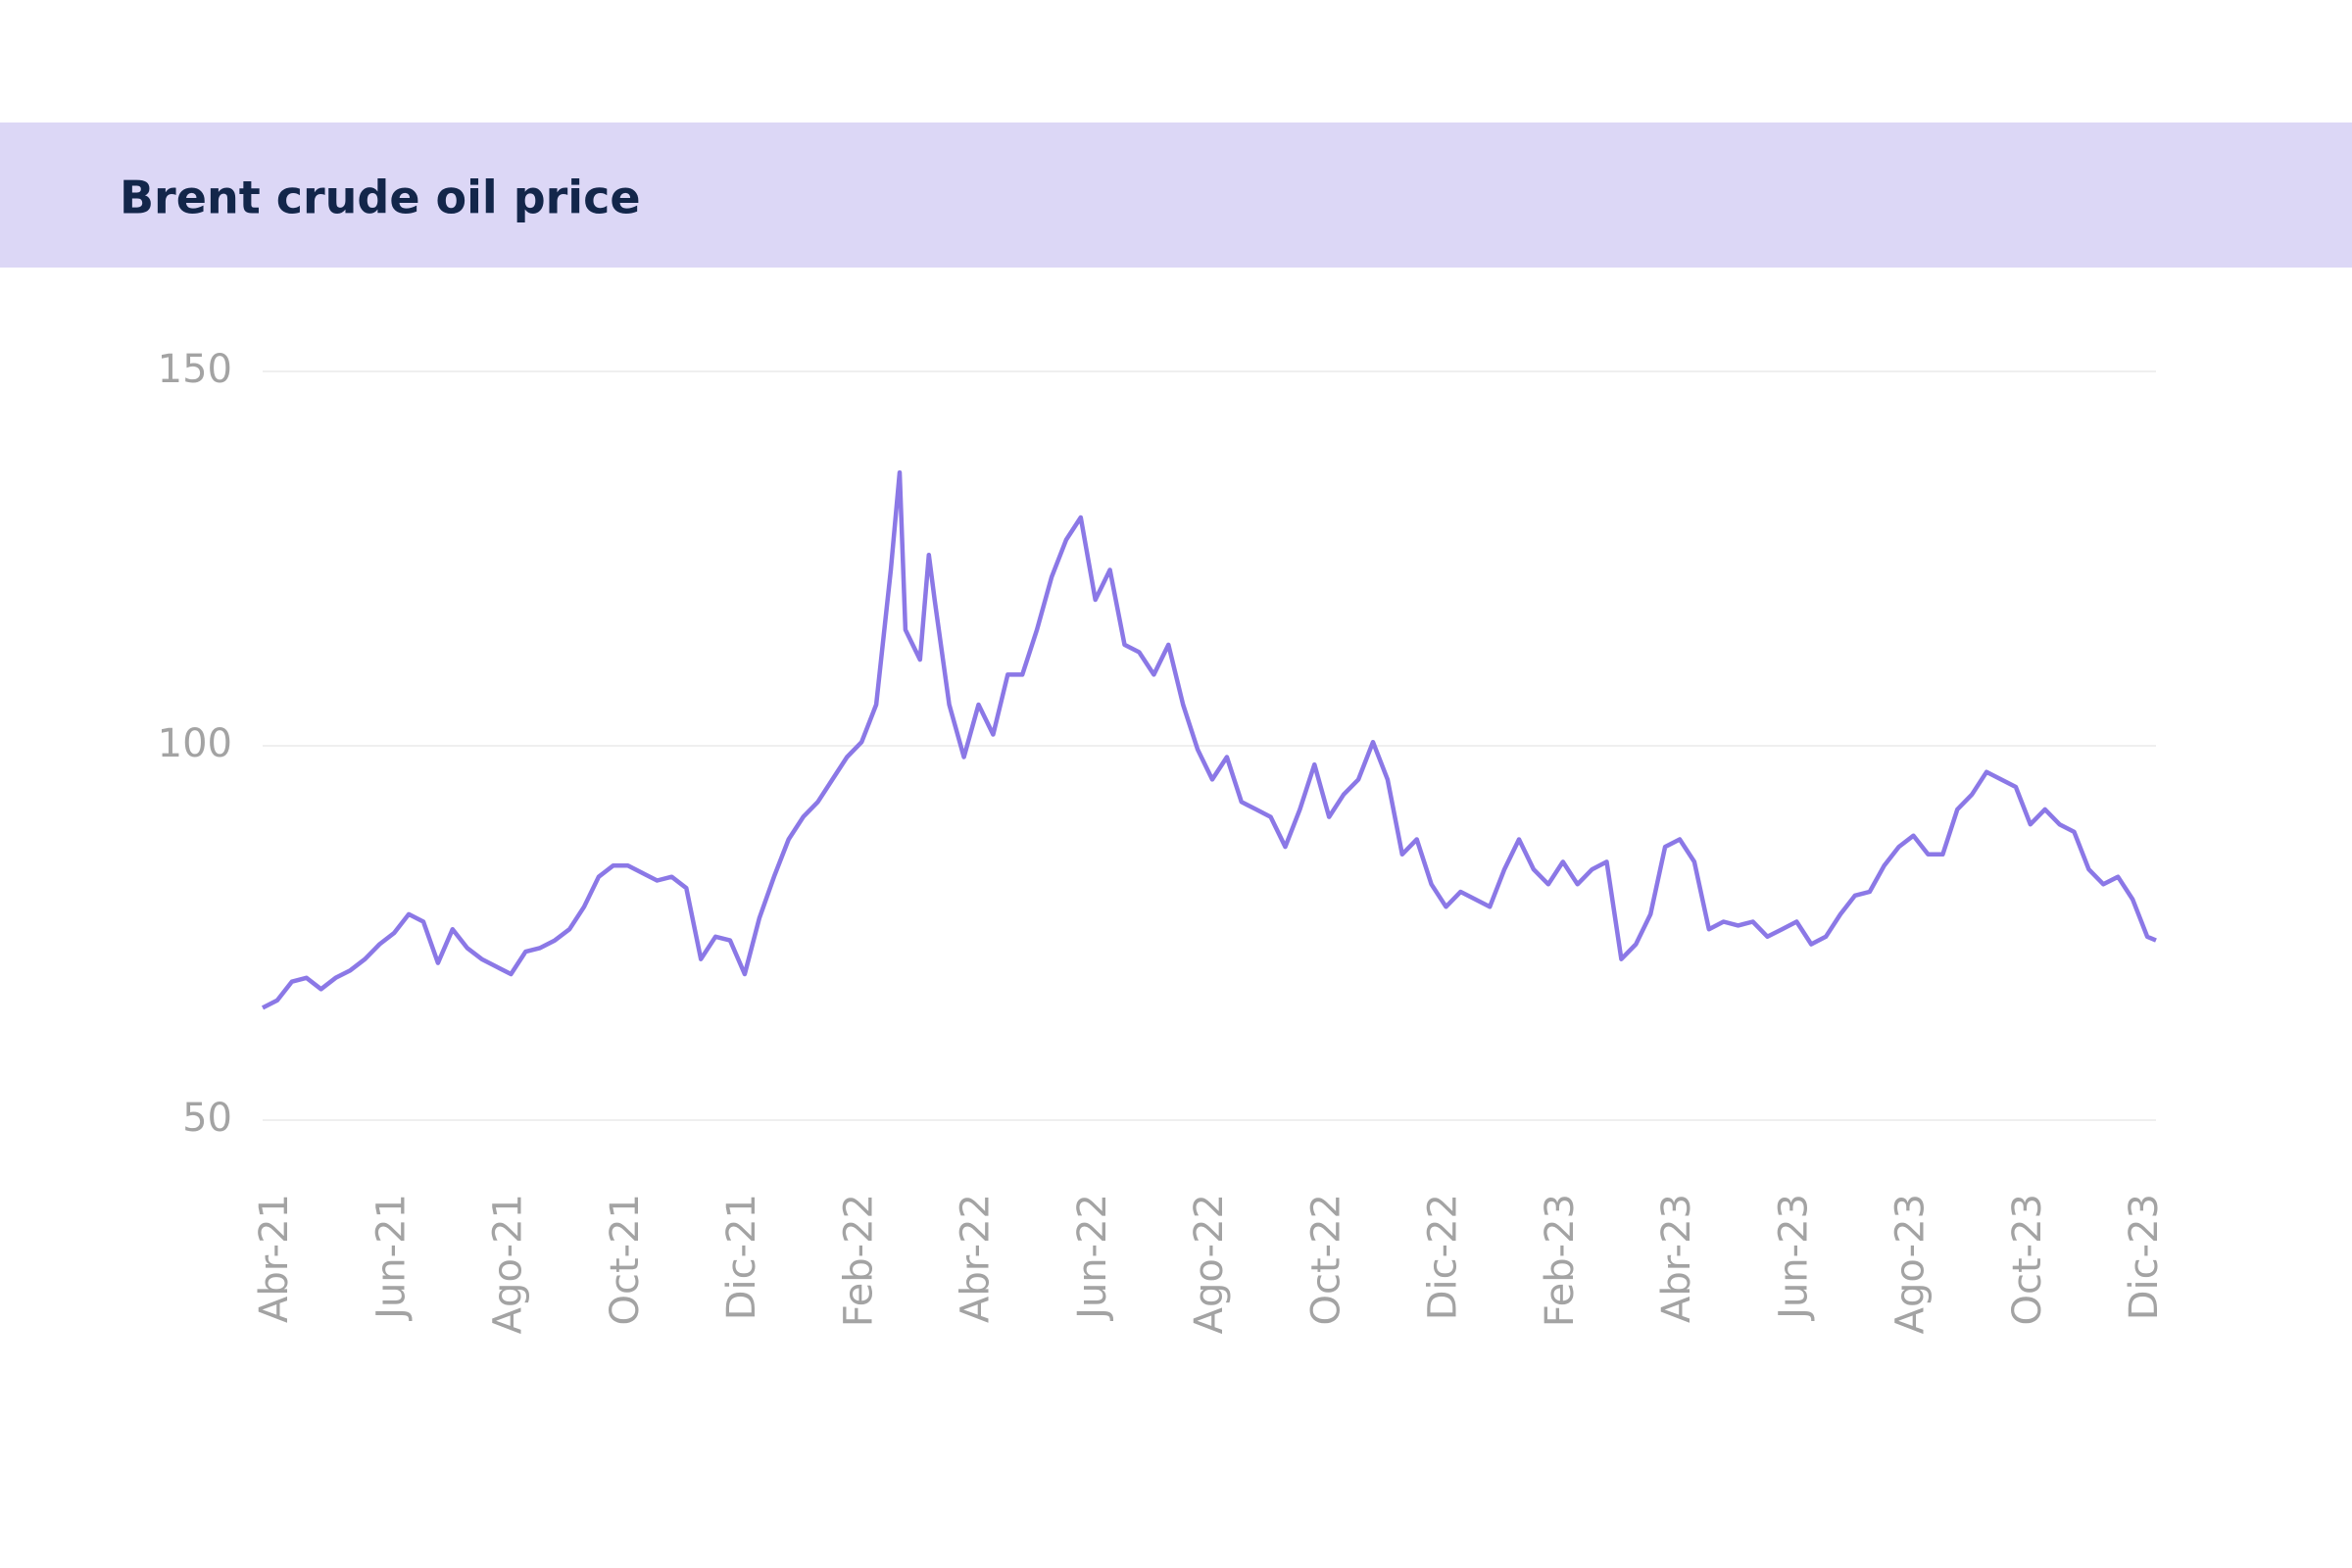  What do you see at coordinates (380, 198) in the screenshot?
I see `chart-title: Brent crude oil price` at bounding box center [380, 198].